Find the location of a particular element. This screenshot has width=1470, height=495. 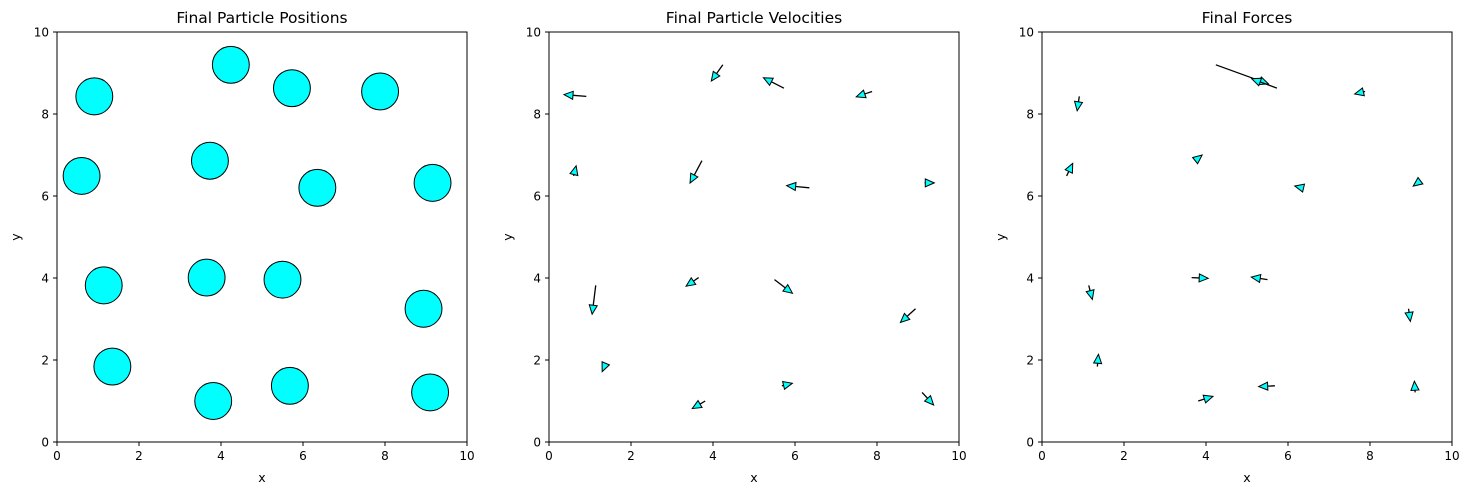

chart-title: Final Forces is located at coordinates (1247, 18).